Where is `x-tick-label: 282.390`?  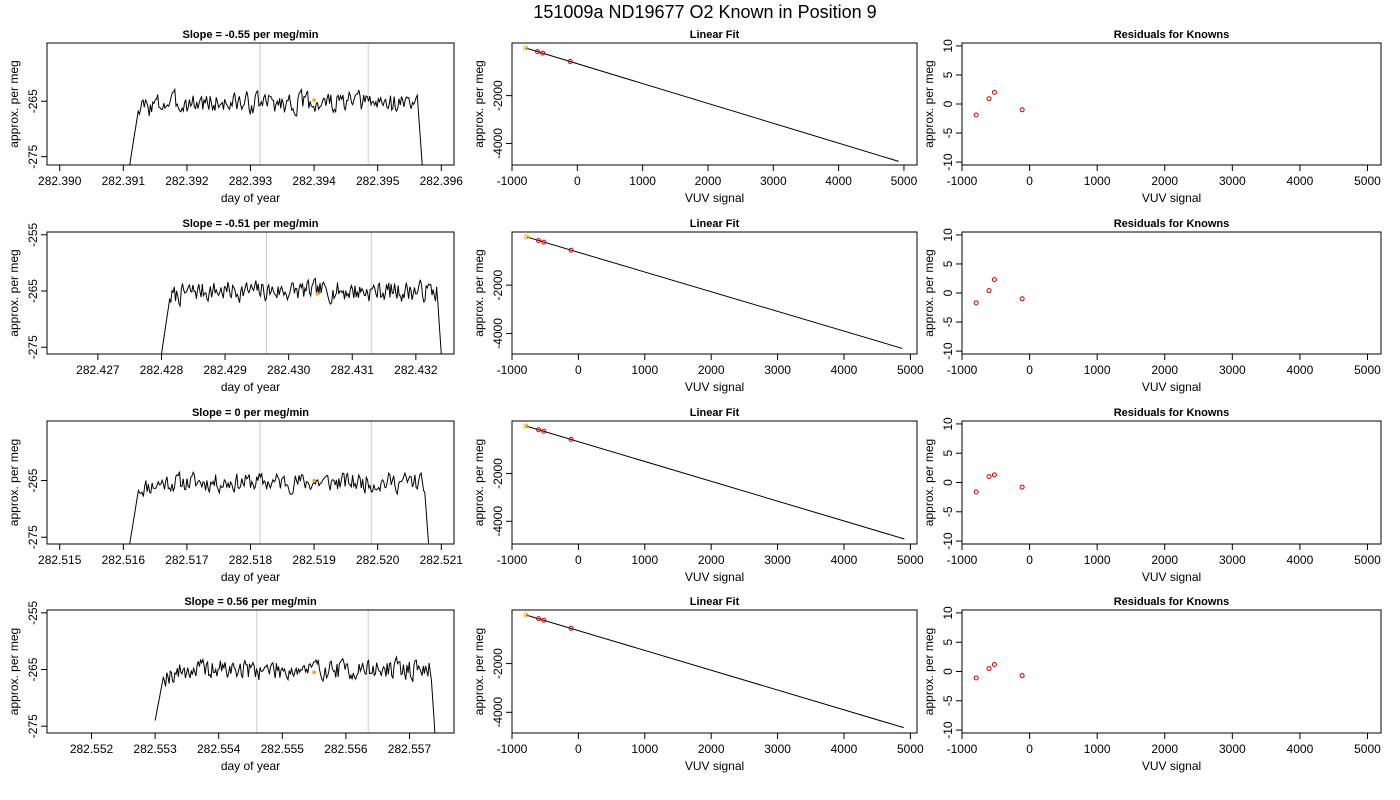 x-tick-label: 282.390 is located at coordinates (60, 181).